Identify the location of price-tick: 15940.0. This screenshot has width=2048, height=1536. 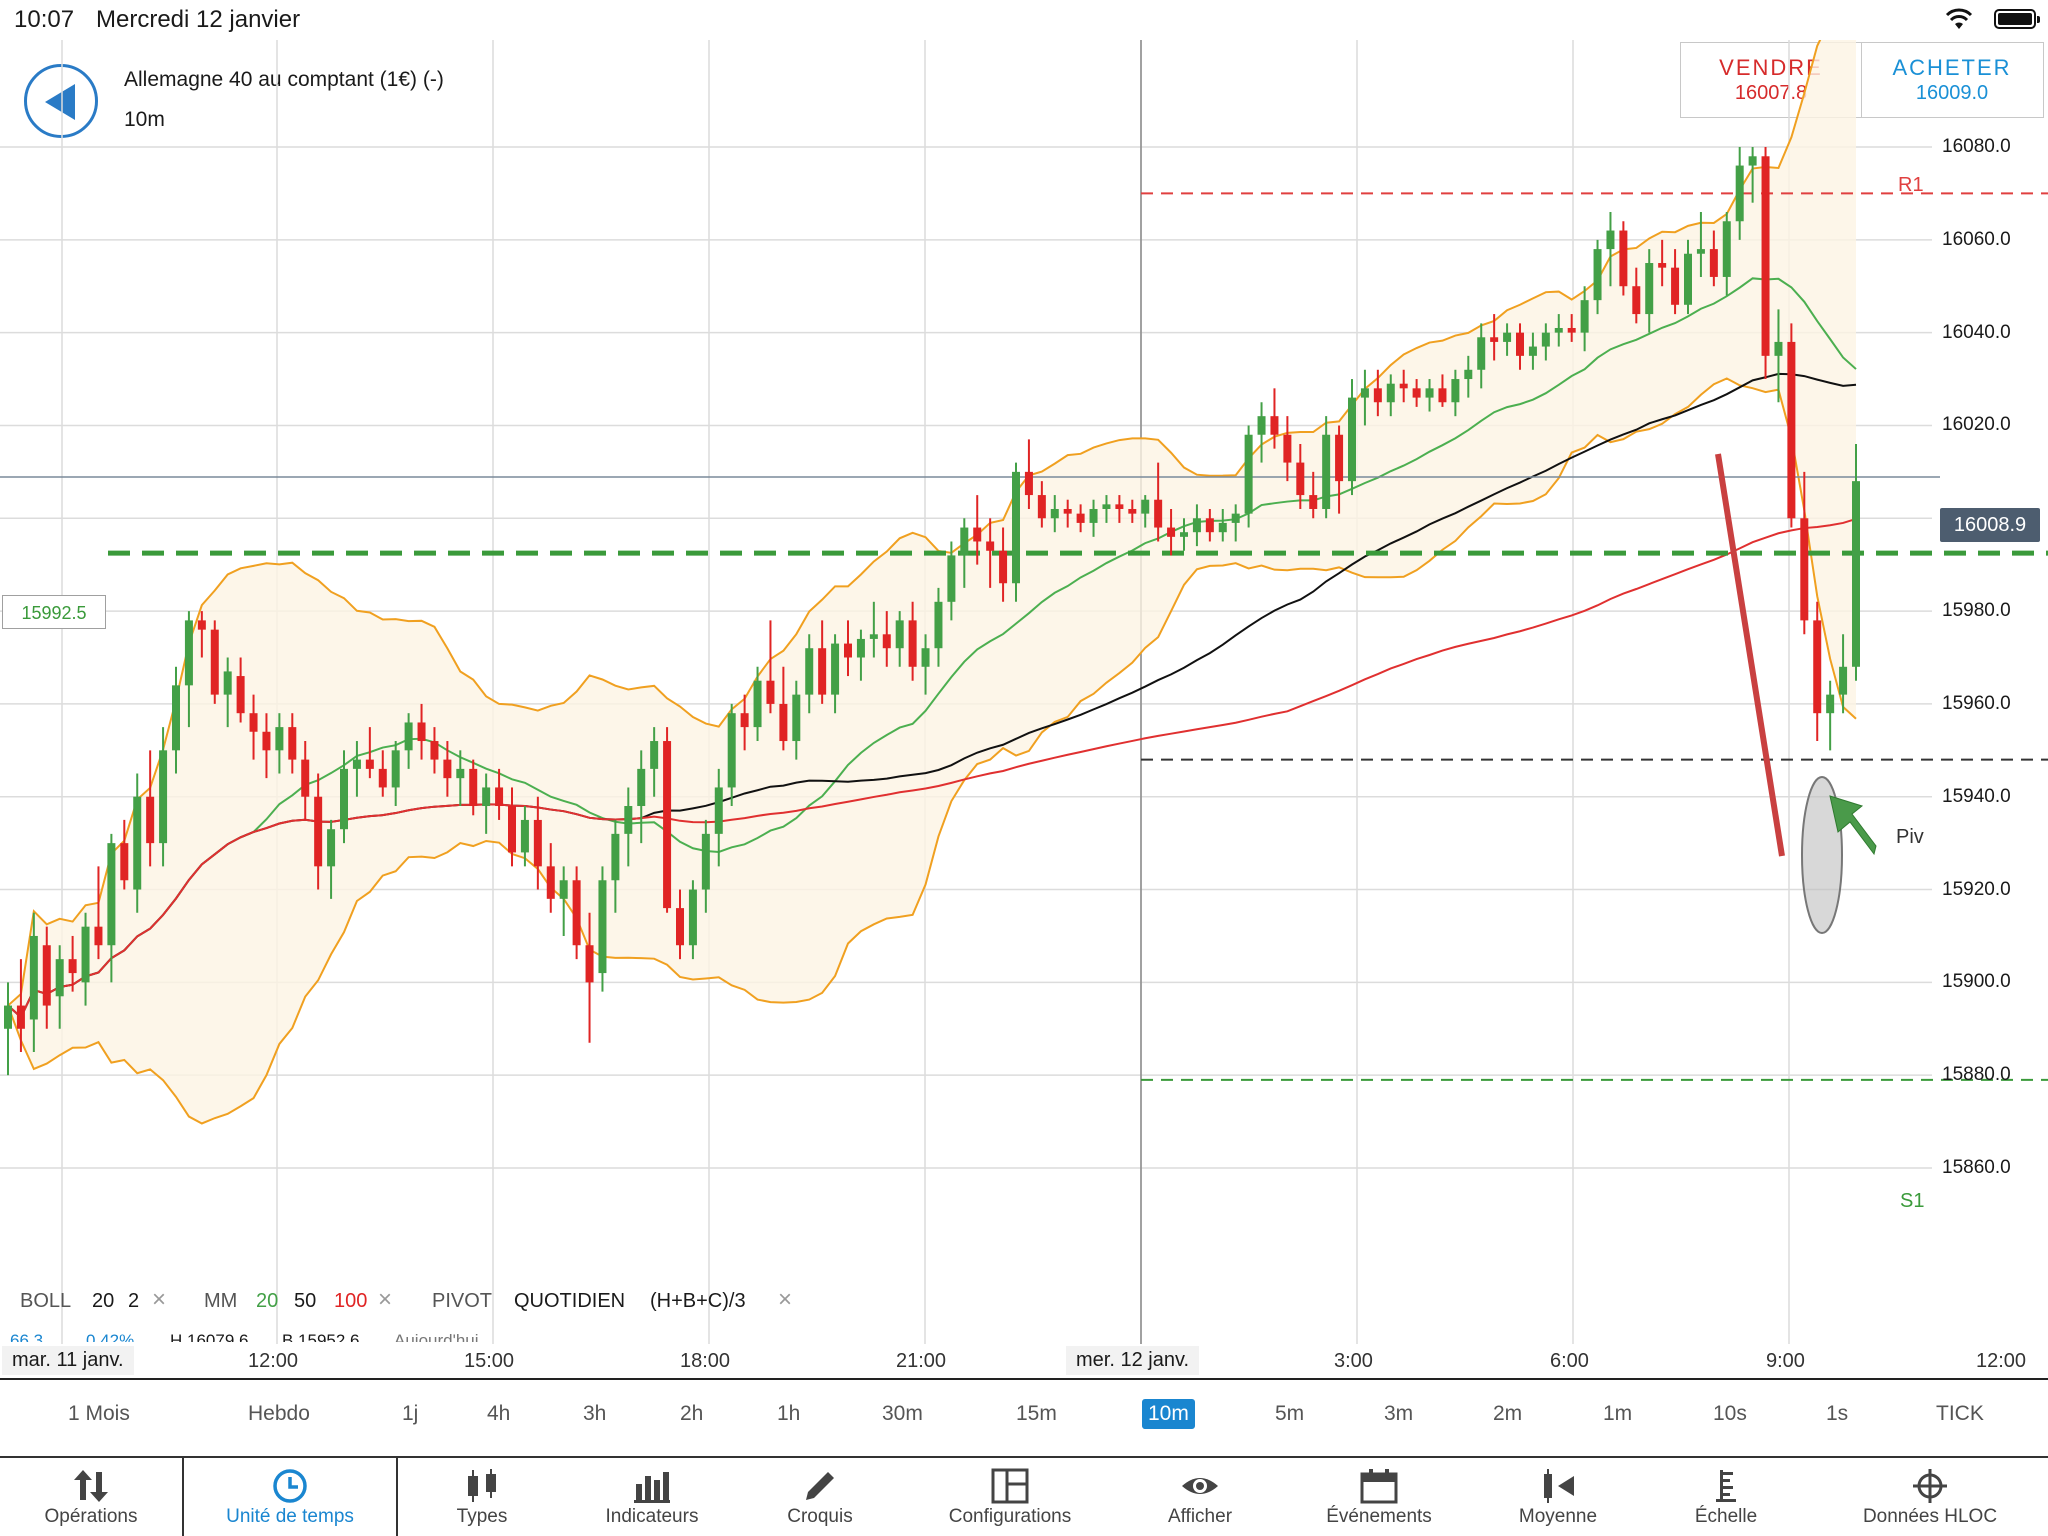
(1976, 796).